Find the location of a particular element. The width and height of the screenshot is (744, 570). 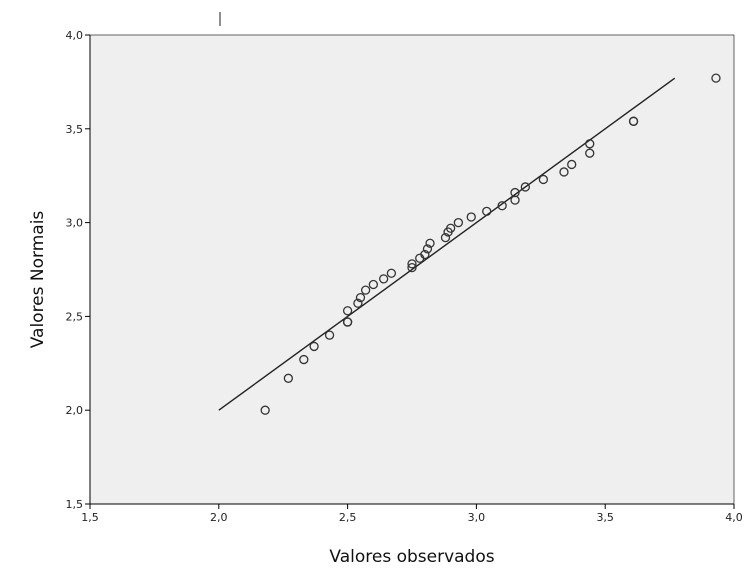

y-tick-label: 3,5 is located at coordinates (75, 129).